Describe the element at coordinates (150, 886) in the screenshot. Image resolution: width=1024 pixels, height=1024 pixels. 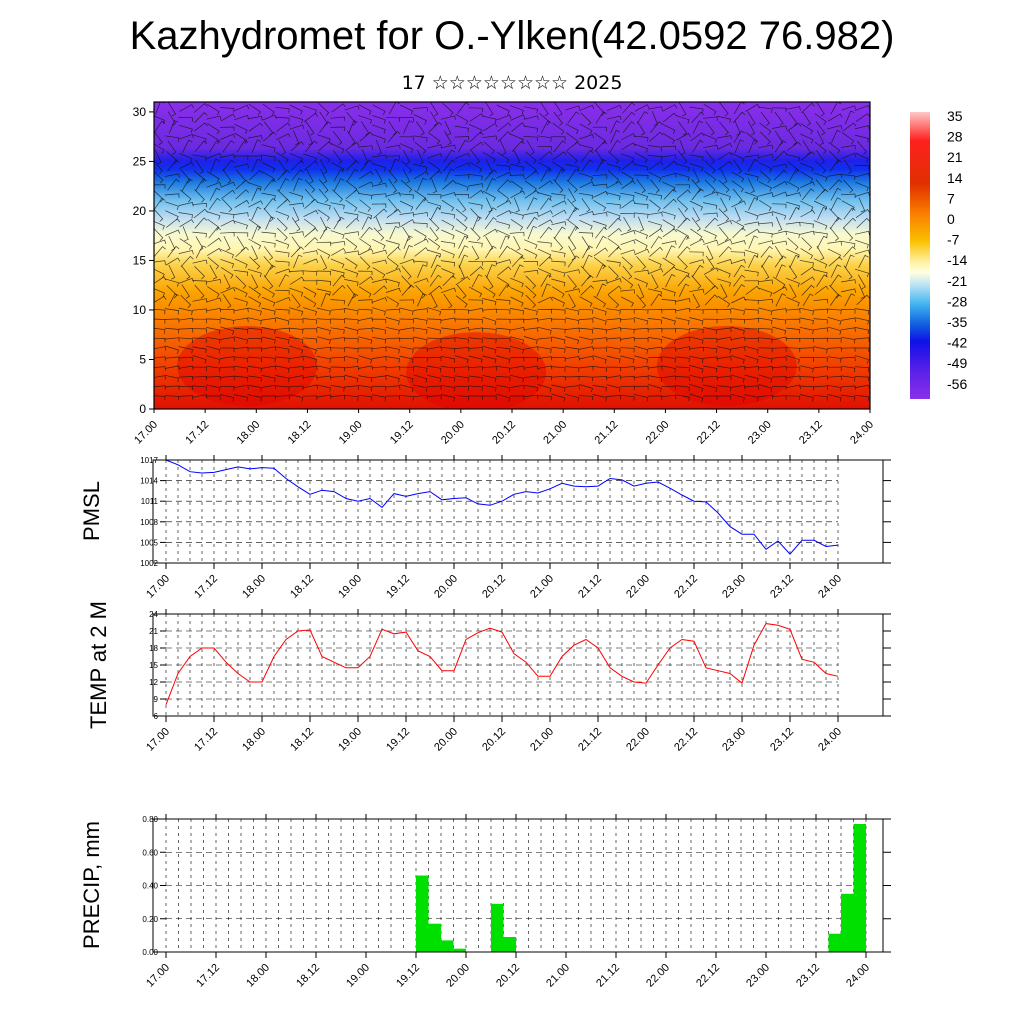
I see `y-tick-label: 0.40` at that location.